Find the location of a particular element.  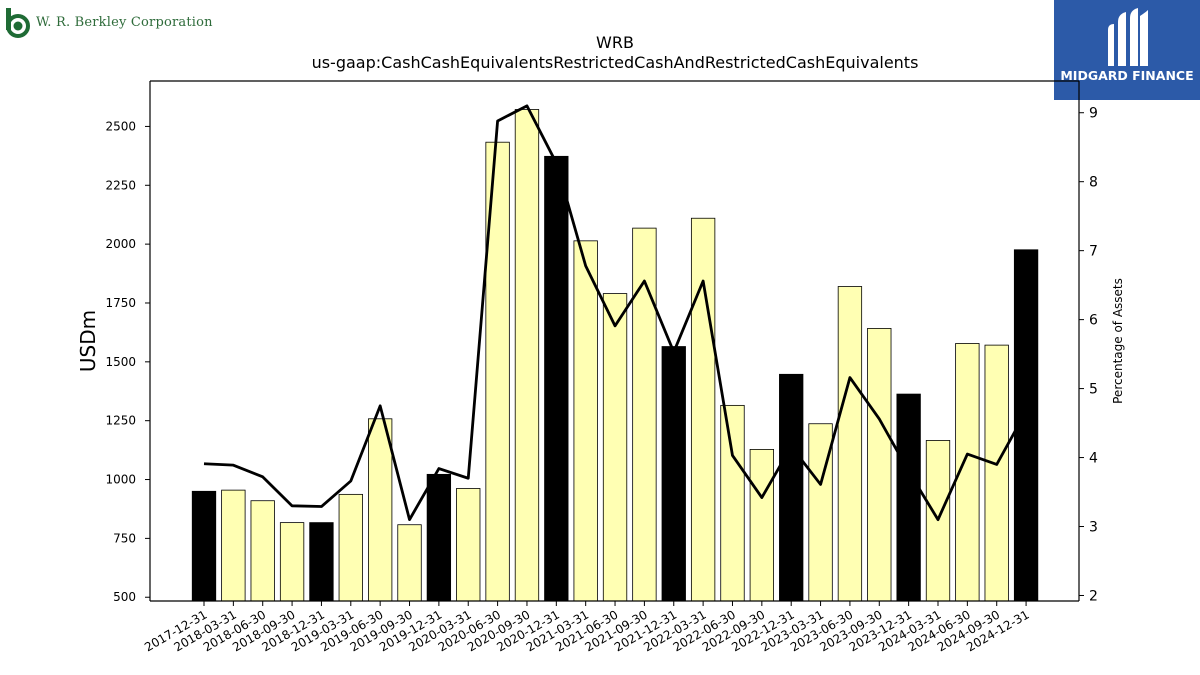

y-tick-label: 2500 is located at coordinates (120, 126).